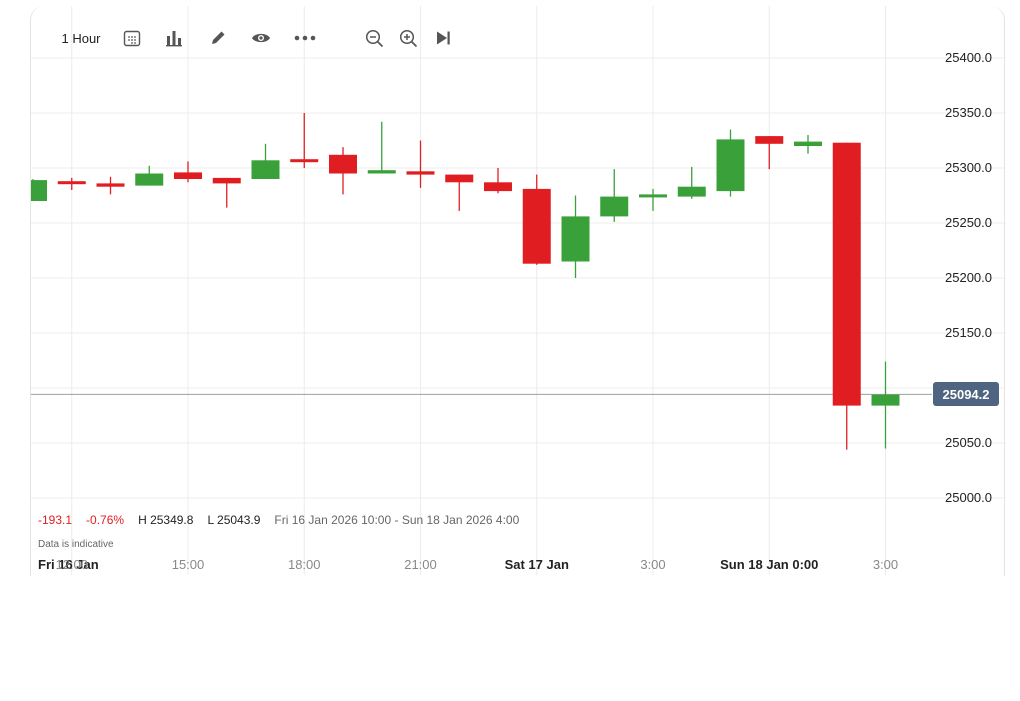 The image size is (1020, 701). I want to click on zoom-out-icon, so click(374, 38).